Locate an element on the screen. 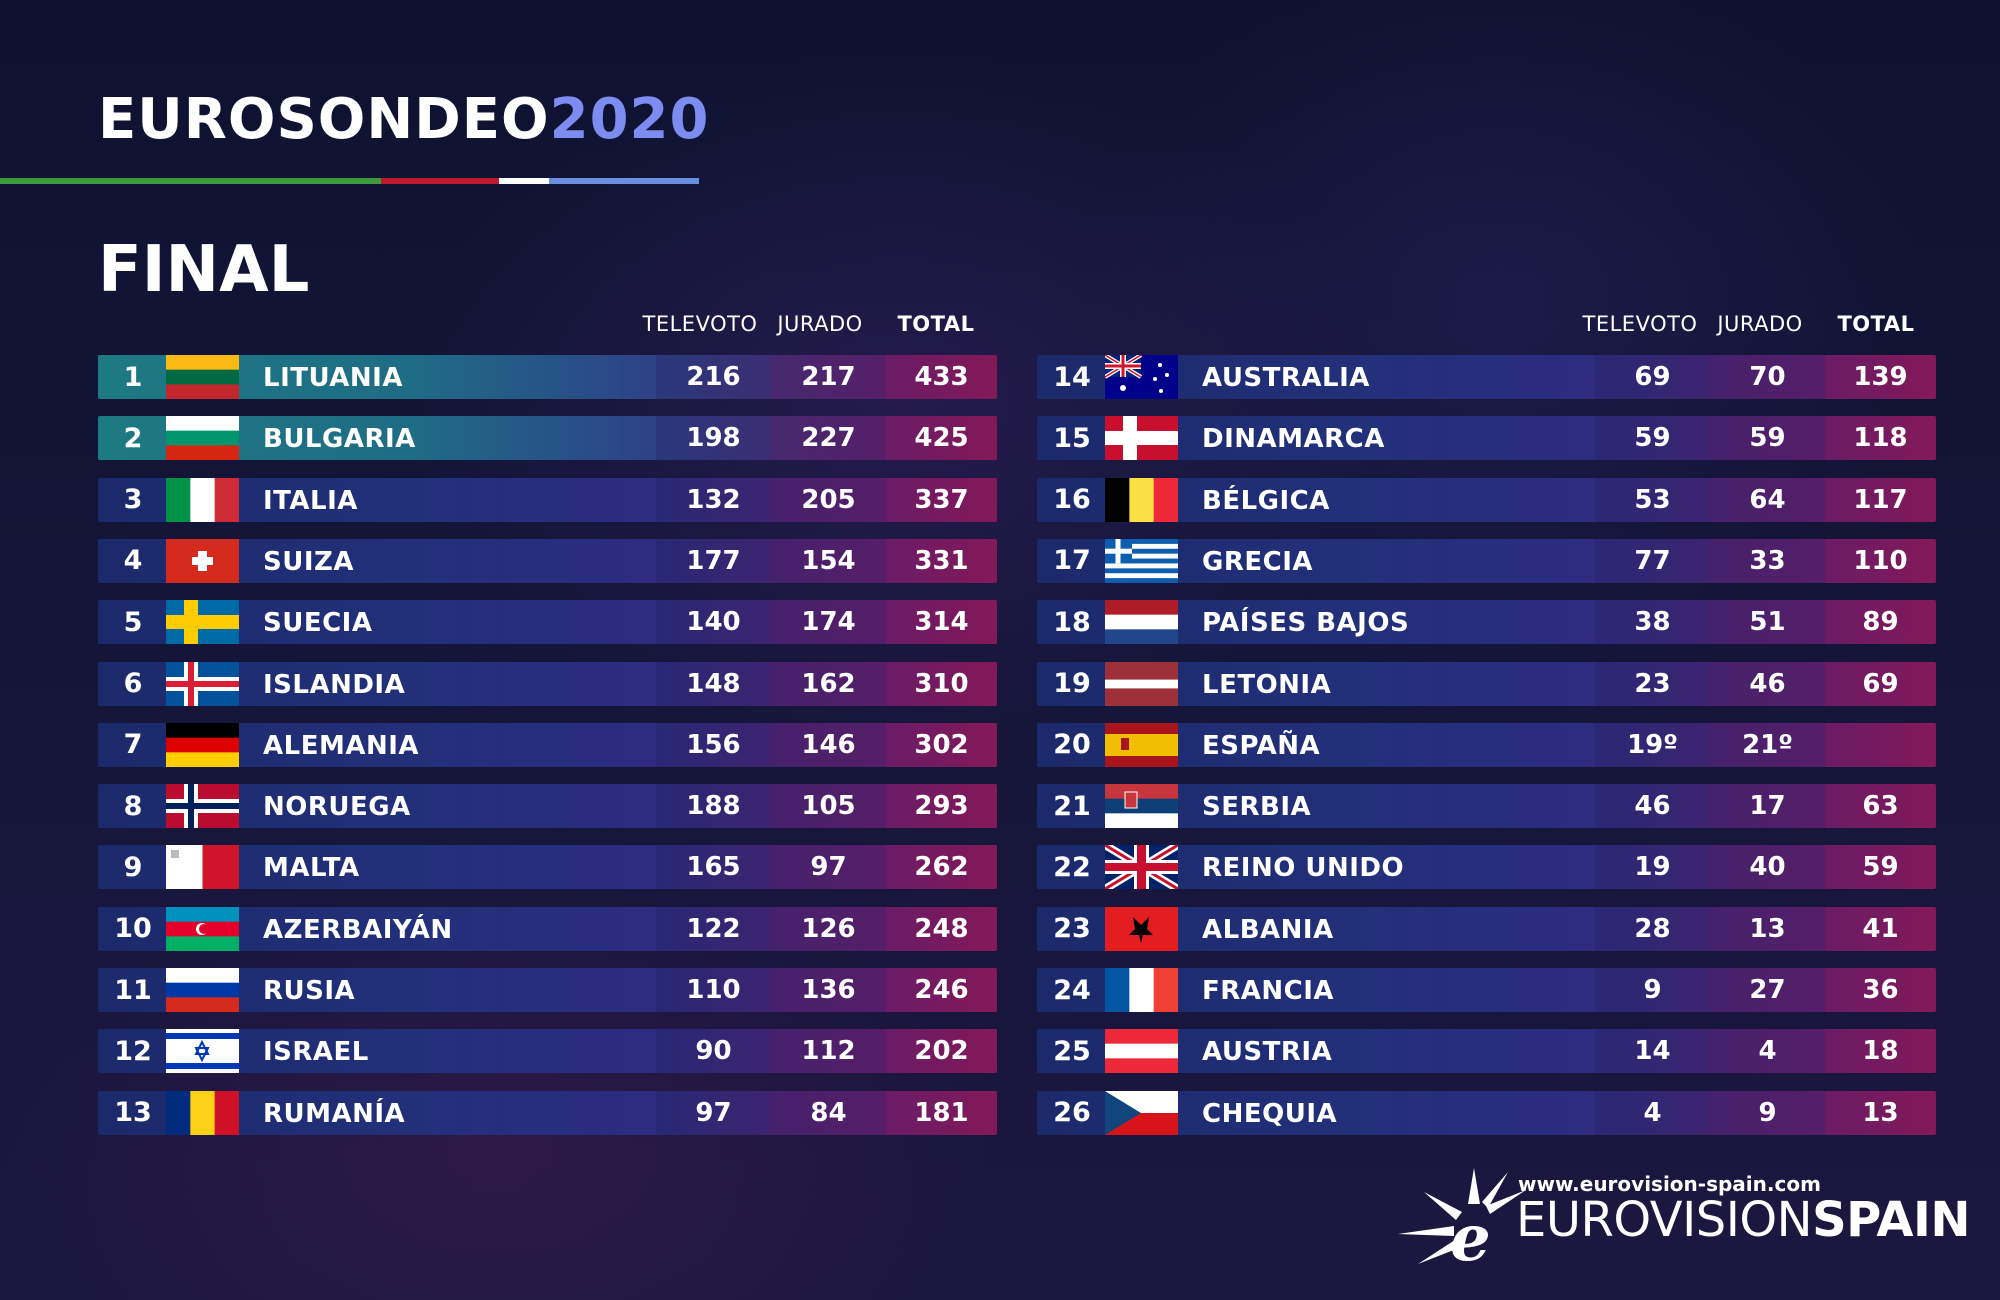  table-row: 25 AUSTRIA 14 4 18 is located at coordinates (1486, 1051).